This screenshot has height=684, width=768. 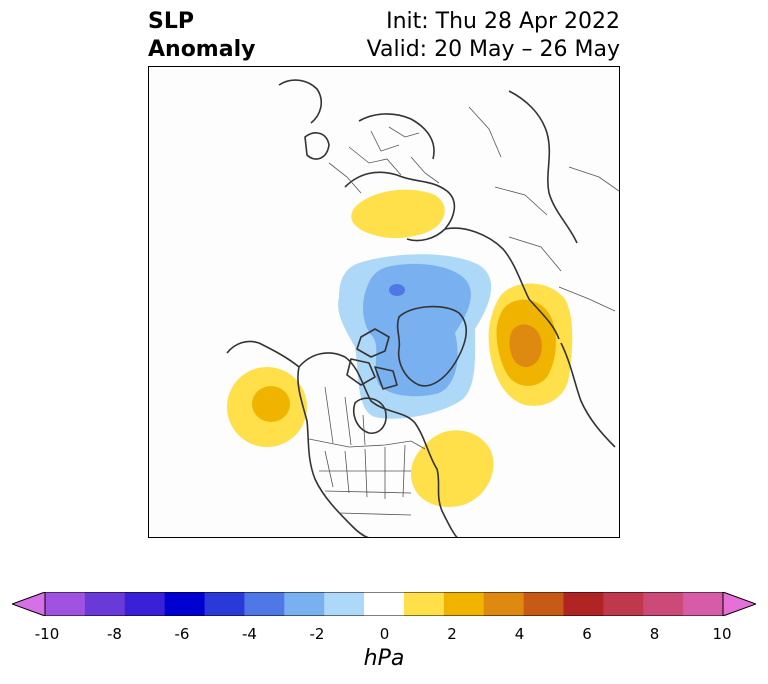 What do you see at coordinates (493, 49) in the screenshot?
I see `valid-range: Valid: 20 May – 26 May` at bounding box center [493, 49].